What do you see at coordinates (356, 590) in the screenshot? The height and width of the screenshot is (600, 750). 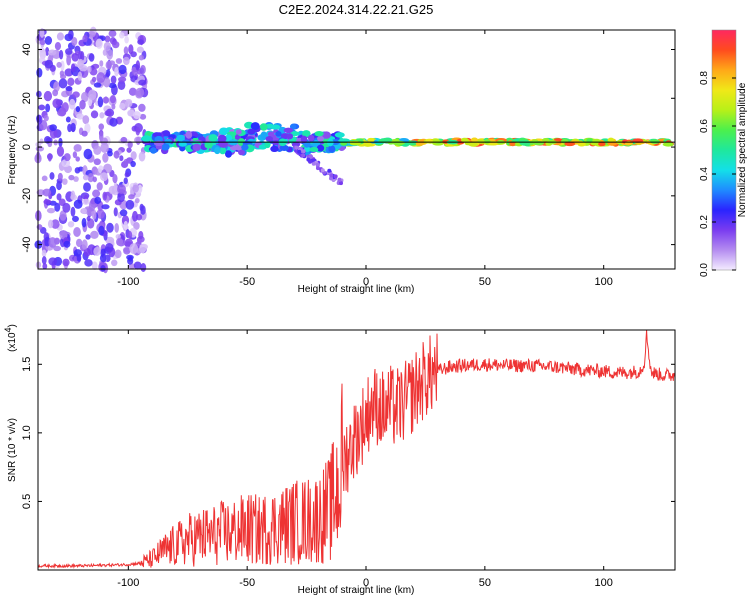 I see `snr-x-axis-label: Height of straight line (km)` at bounding box center [356, 590].